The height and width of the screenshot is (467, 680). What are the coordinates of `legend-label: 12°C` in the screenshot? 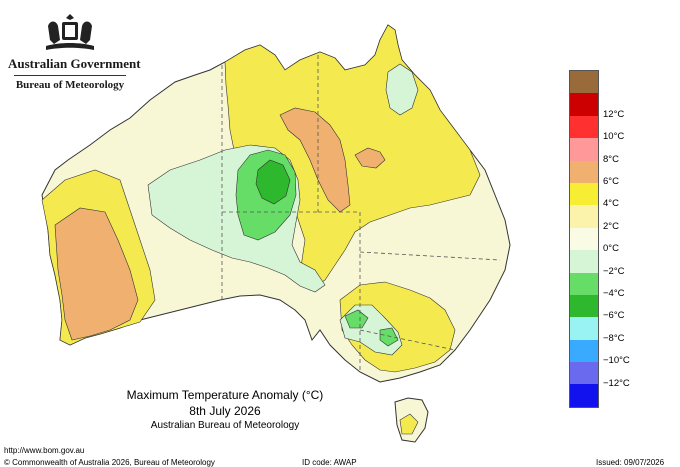 It's located at (614, 114).